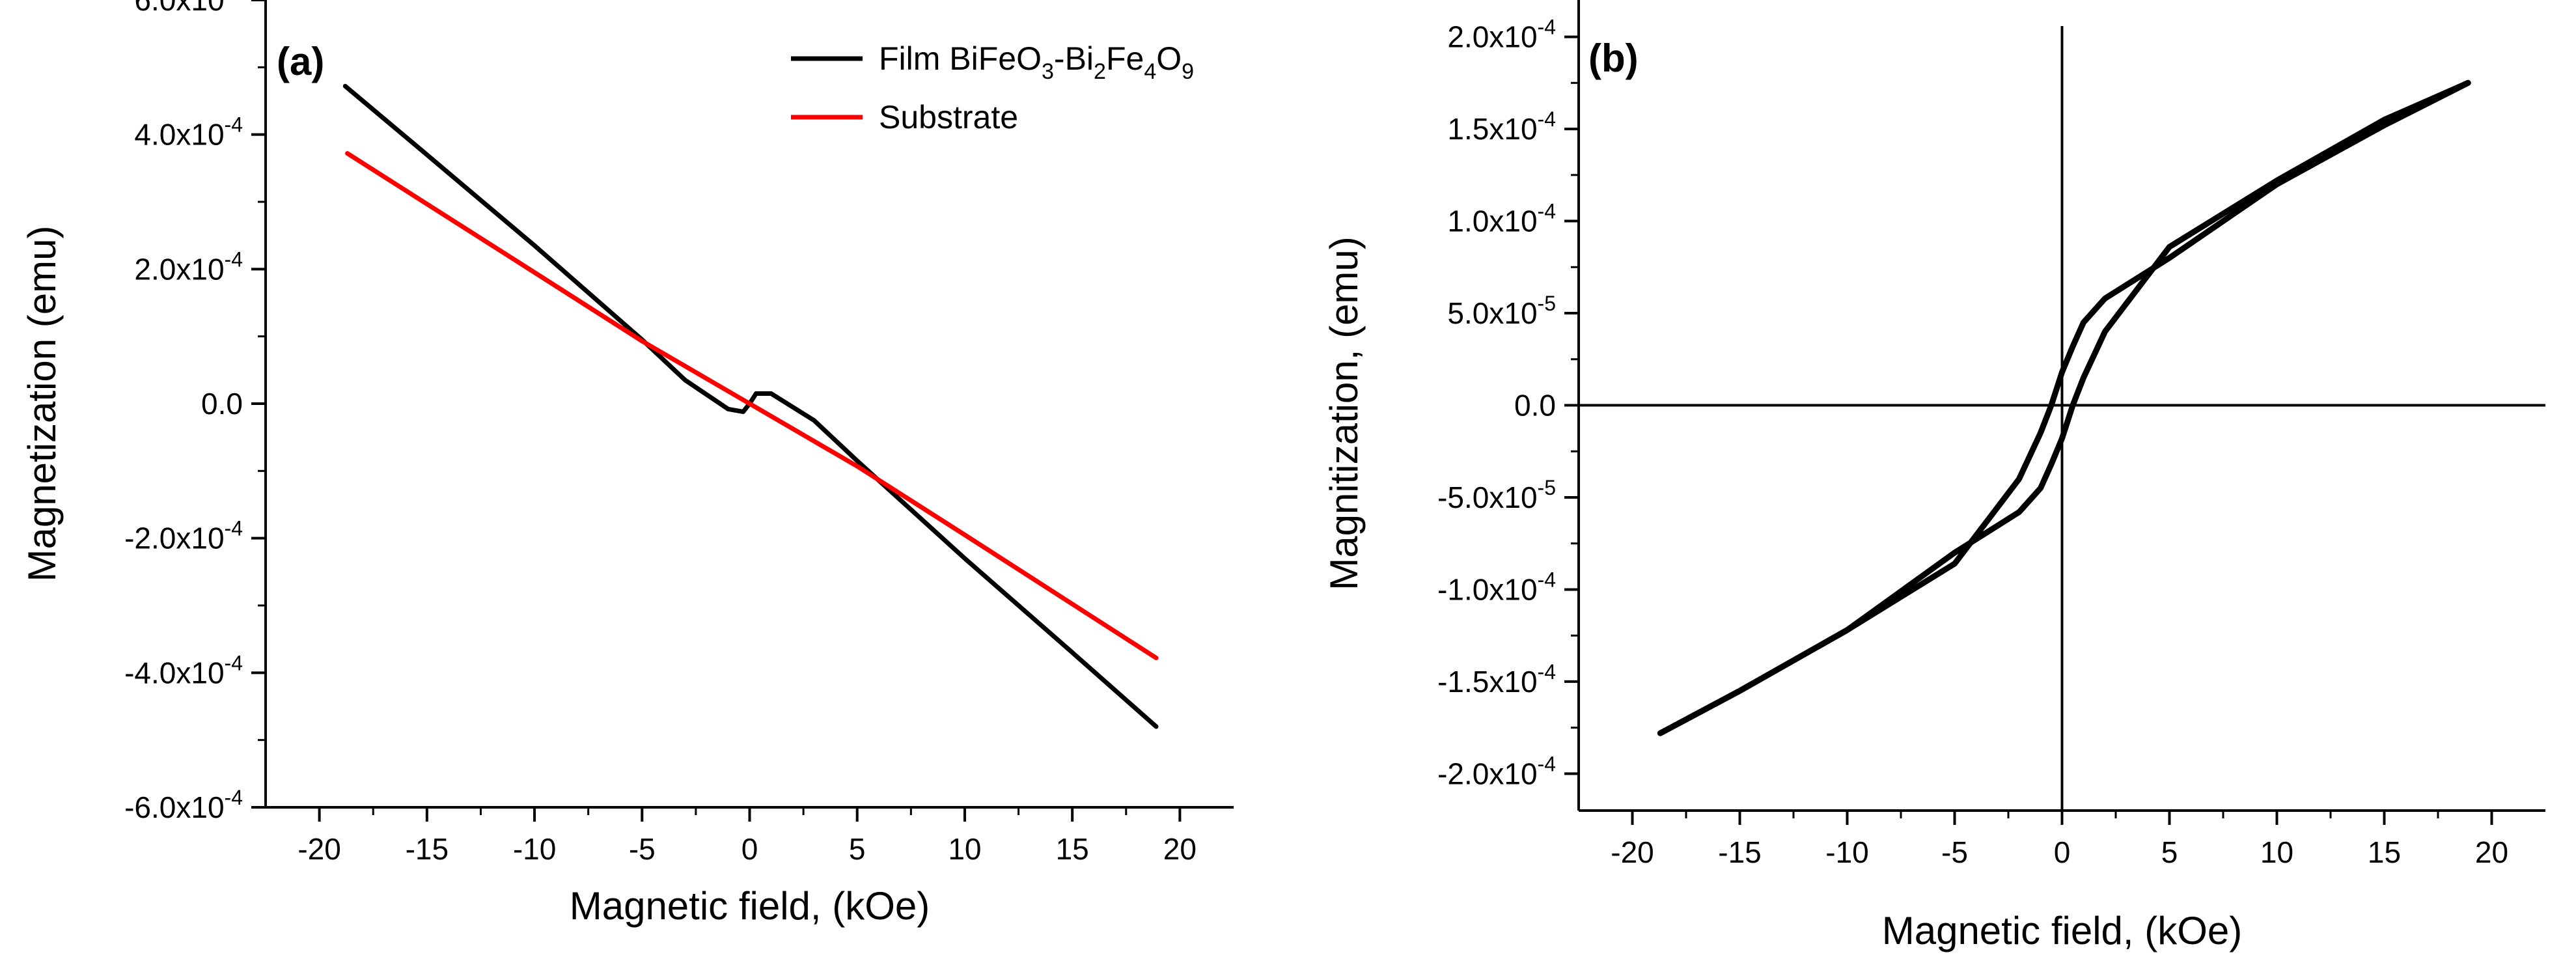 Image resolution: width=2576 pixels, height=959 pixels. I want to click on y-tick-label-mantissa: 1.5x10, so click(1492, 129).